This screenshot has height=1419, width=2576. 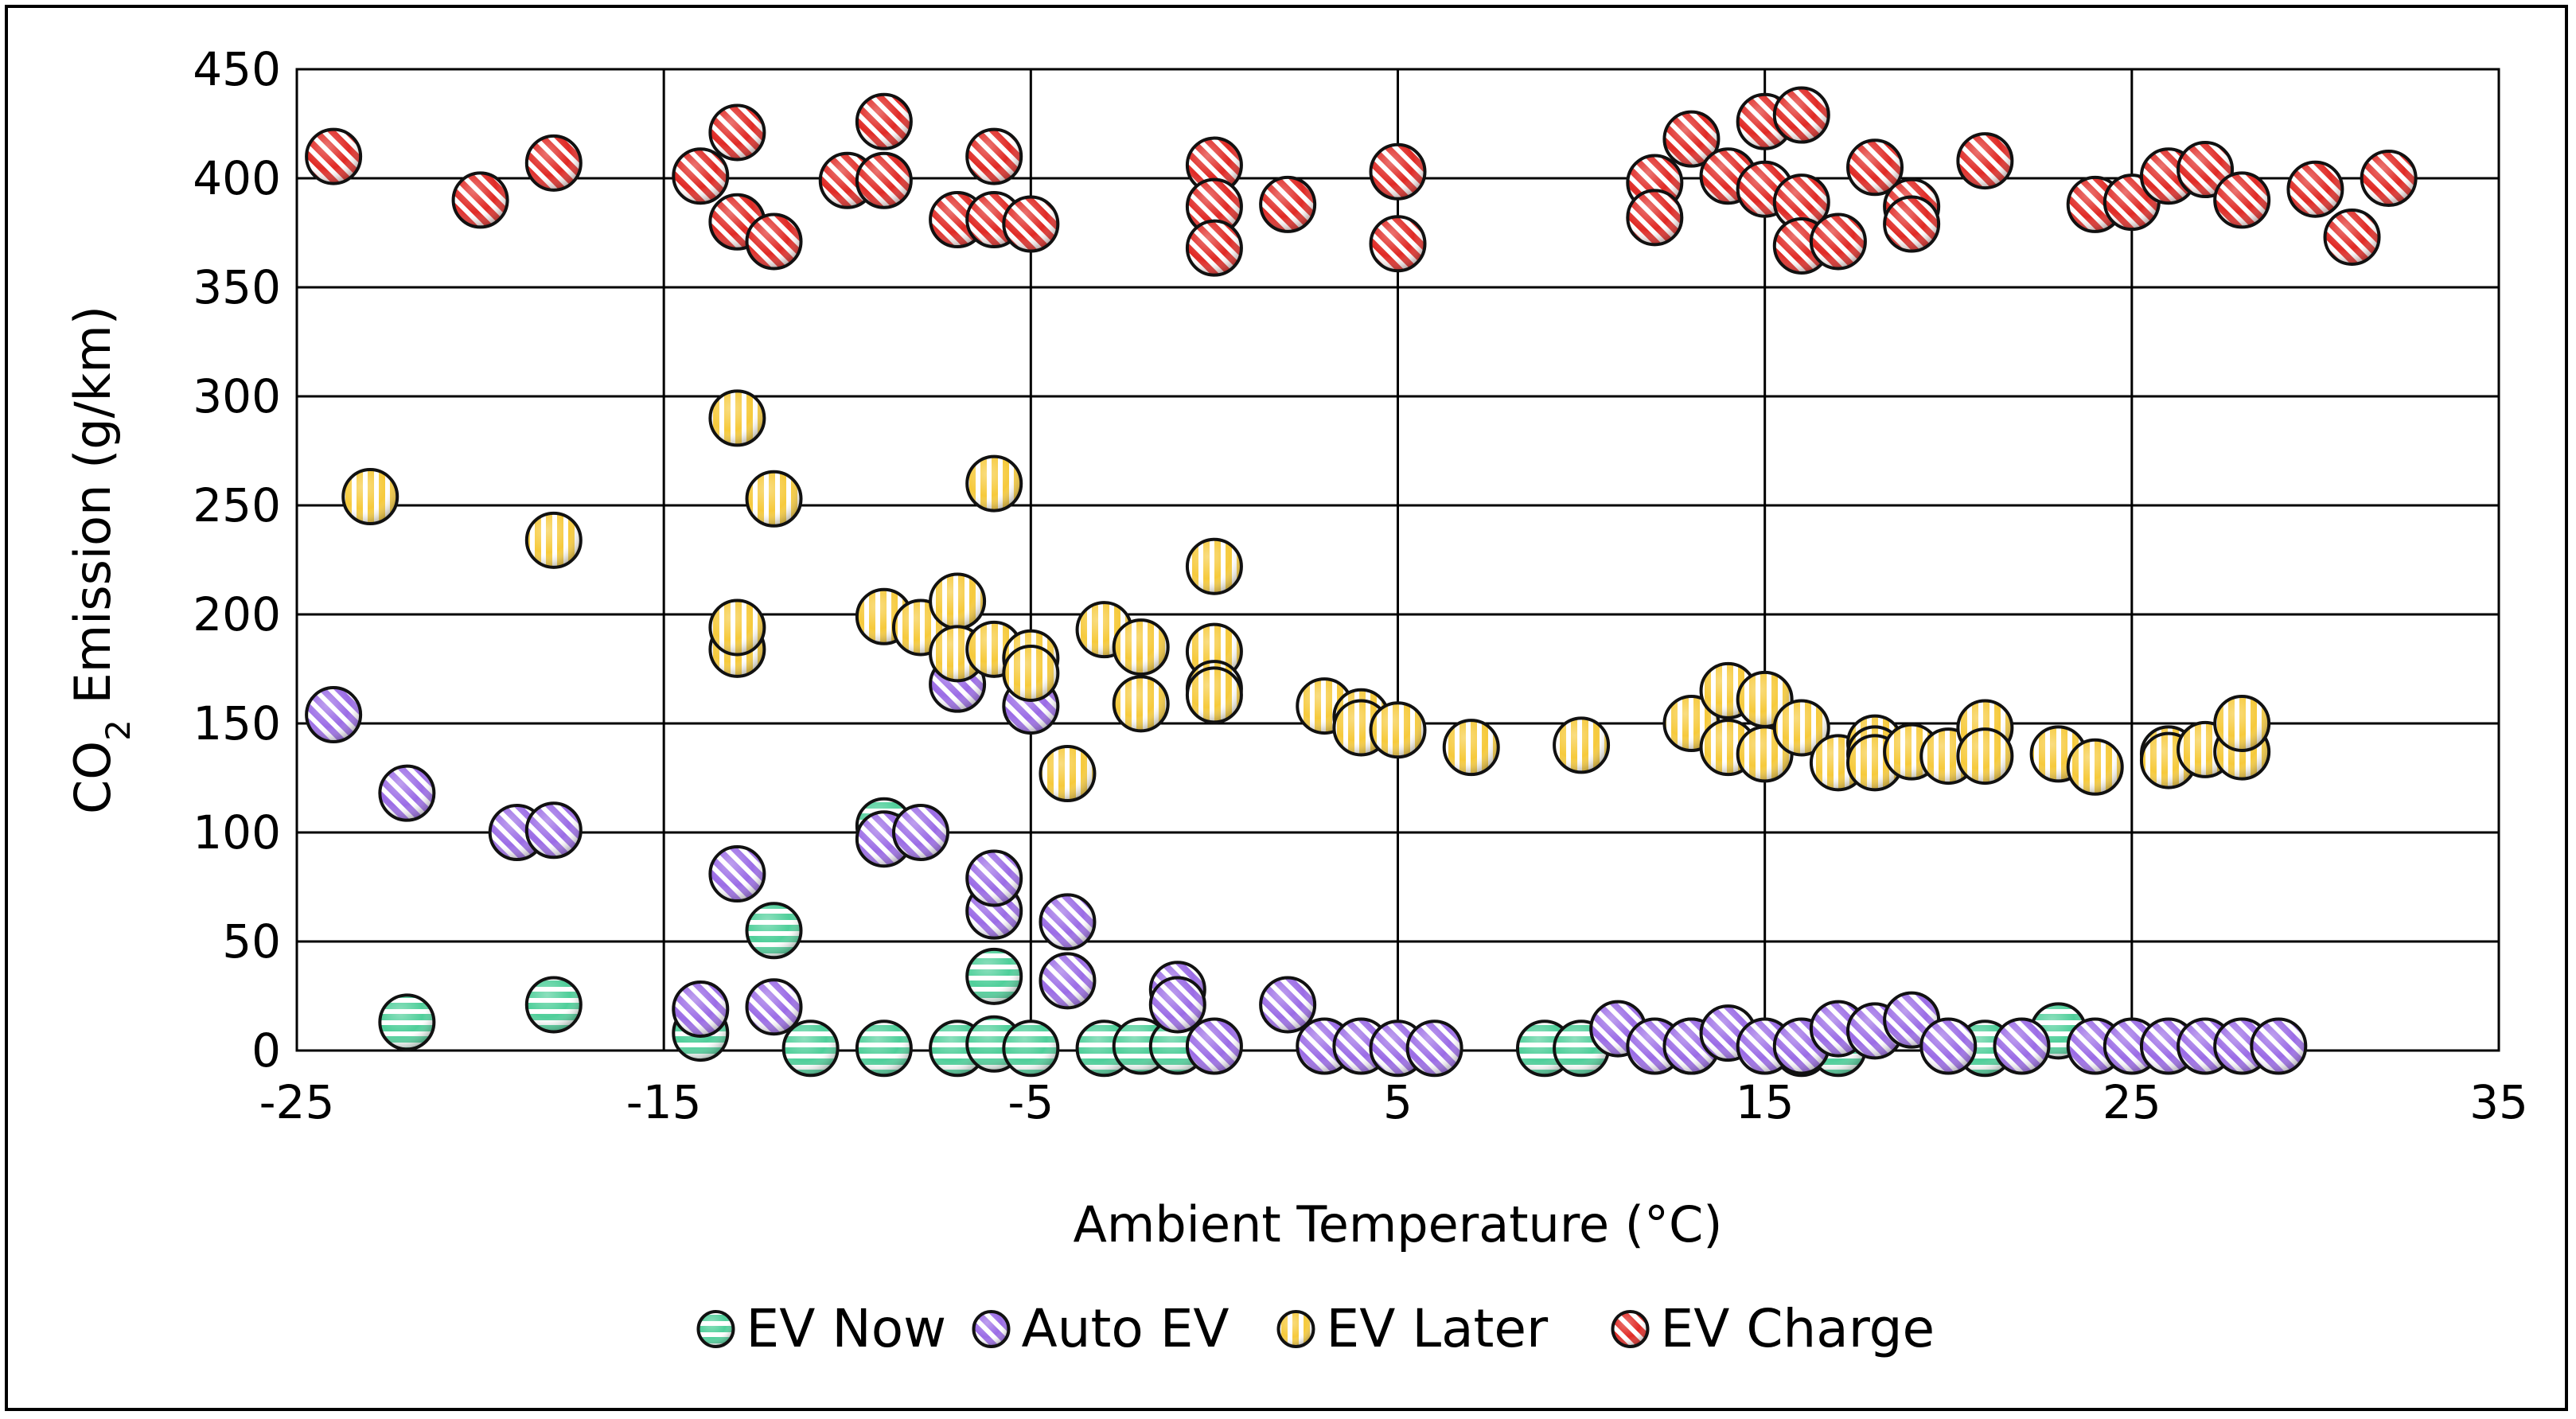 I want to click on x-tick-label: -5, so click(x=1030, y=1102).